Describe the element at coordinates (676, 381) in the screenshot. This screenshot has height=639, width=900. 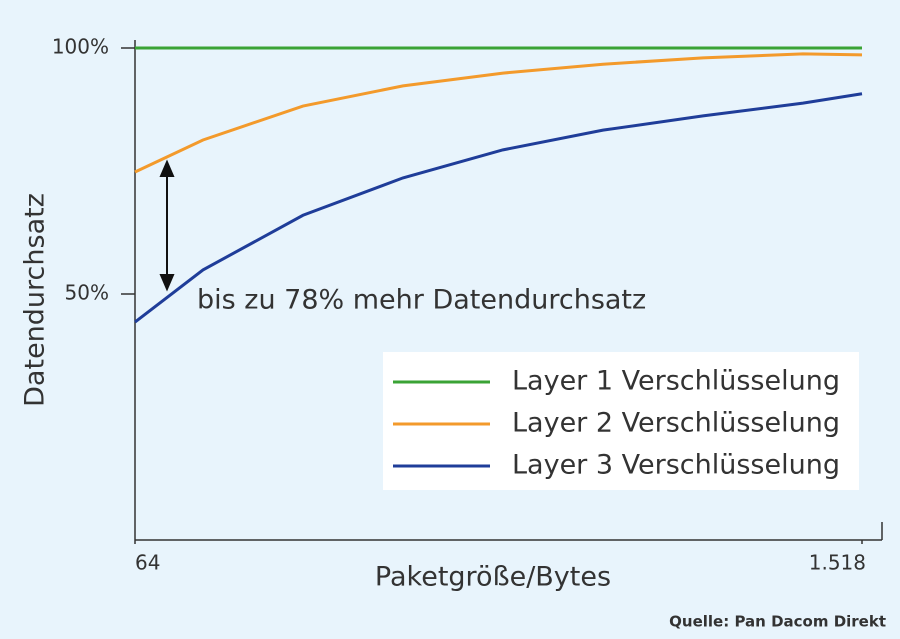
I see `legend-label: Layer 1 Verschlüsselung` at that location.